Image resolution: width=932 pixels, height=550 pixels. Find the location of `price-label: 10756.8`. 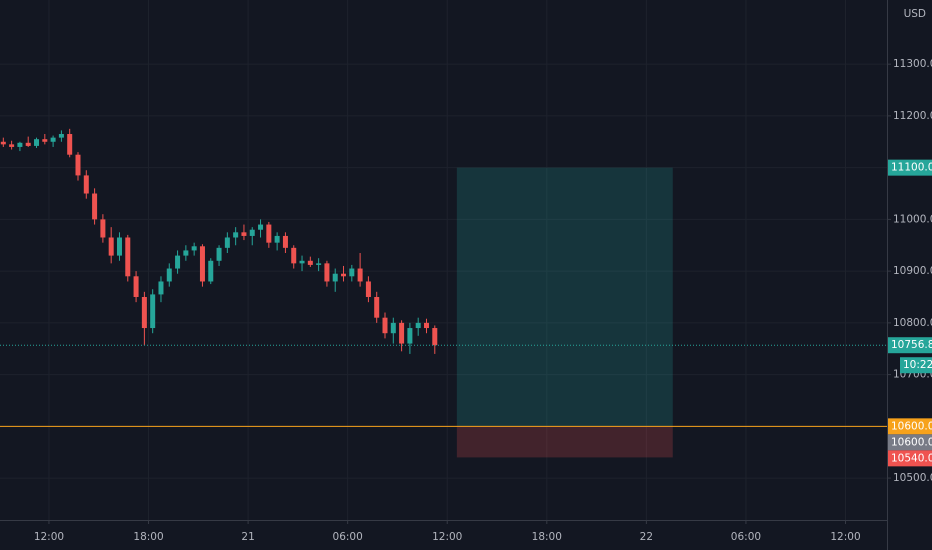

price-label: 10756.8 is located at coordinates (911, 345).